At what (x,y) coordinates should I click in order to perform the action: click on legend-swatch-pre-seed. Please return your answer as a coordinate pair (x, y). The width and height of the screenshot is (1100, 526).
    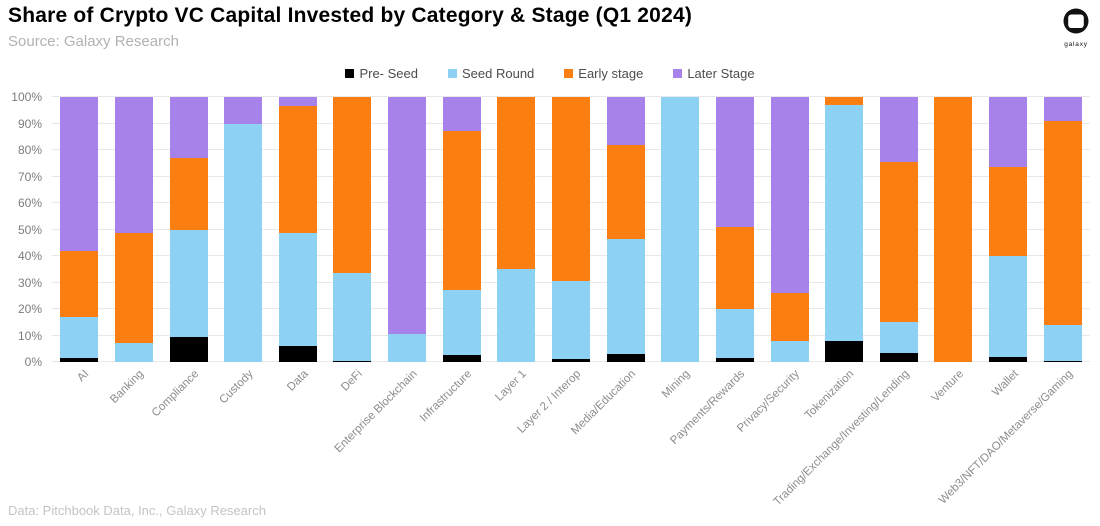
    Looking at the image, I should click on (350, 73).